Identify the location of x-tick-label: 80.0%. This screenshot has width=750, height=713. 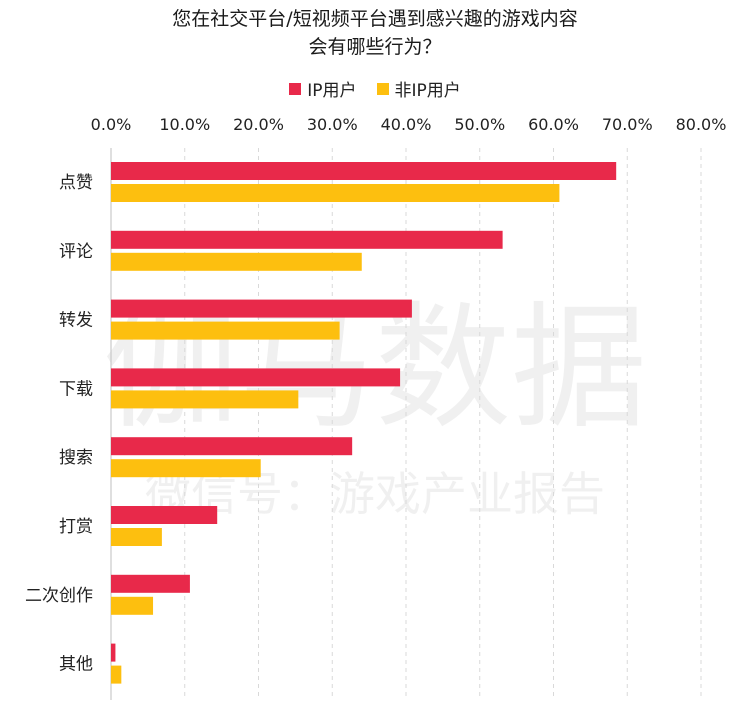
(701, 124).